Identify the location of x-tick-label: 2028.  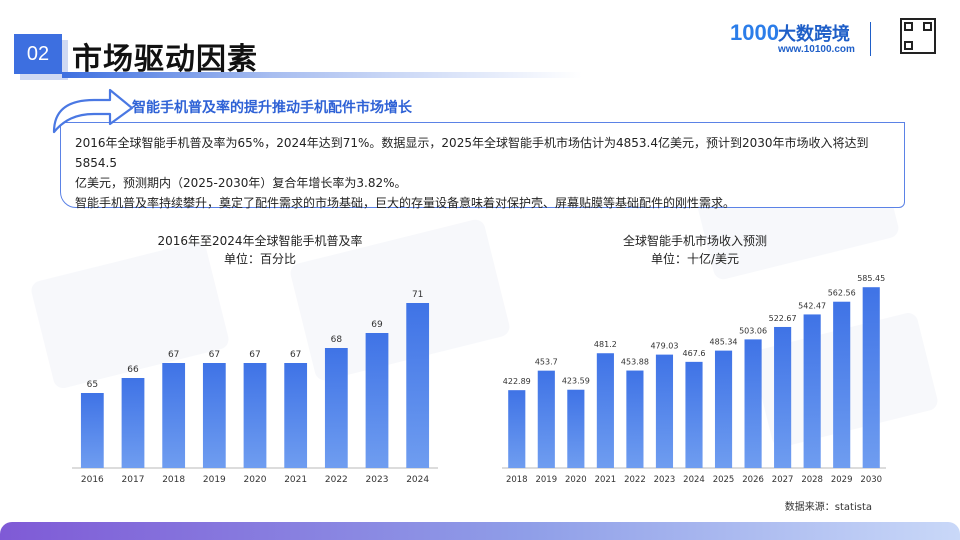
(812, 480).